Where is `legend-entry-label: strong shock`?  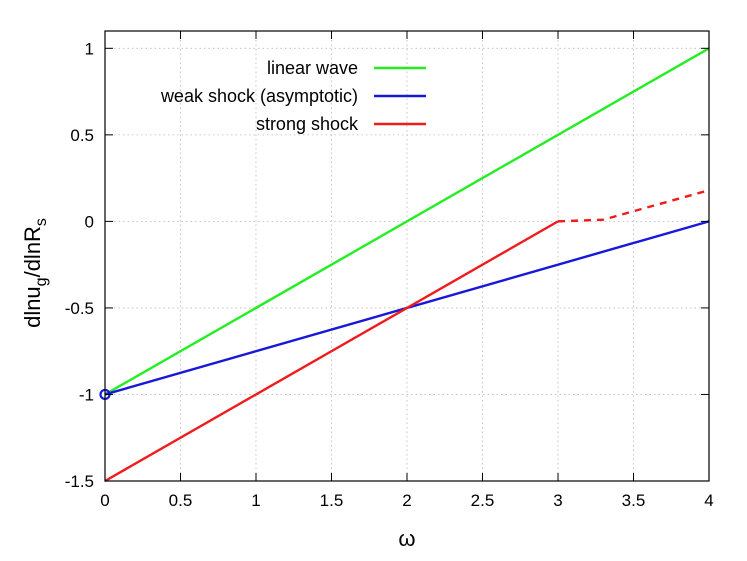 legend-entry-label: strong shock is located at coordinates (307, 124).